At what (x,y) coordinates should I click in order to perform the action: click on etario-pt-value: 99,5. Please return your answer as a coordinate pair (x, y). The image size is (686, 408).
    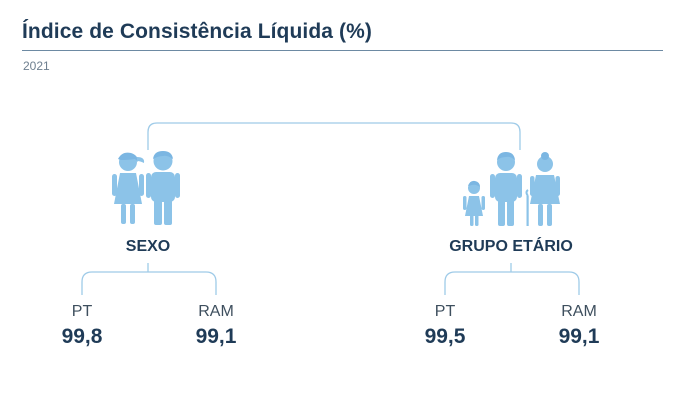
    Looking at the image, I should click on (445, 336).